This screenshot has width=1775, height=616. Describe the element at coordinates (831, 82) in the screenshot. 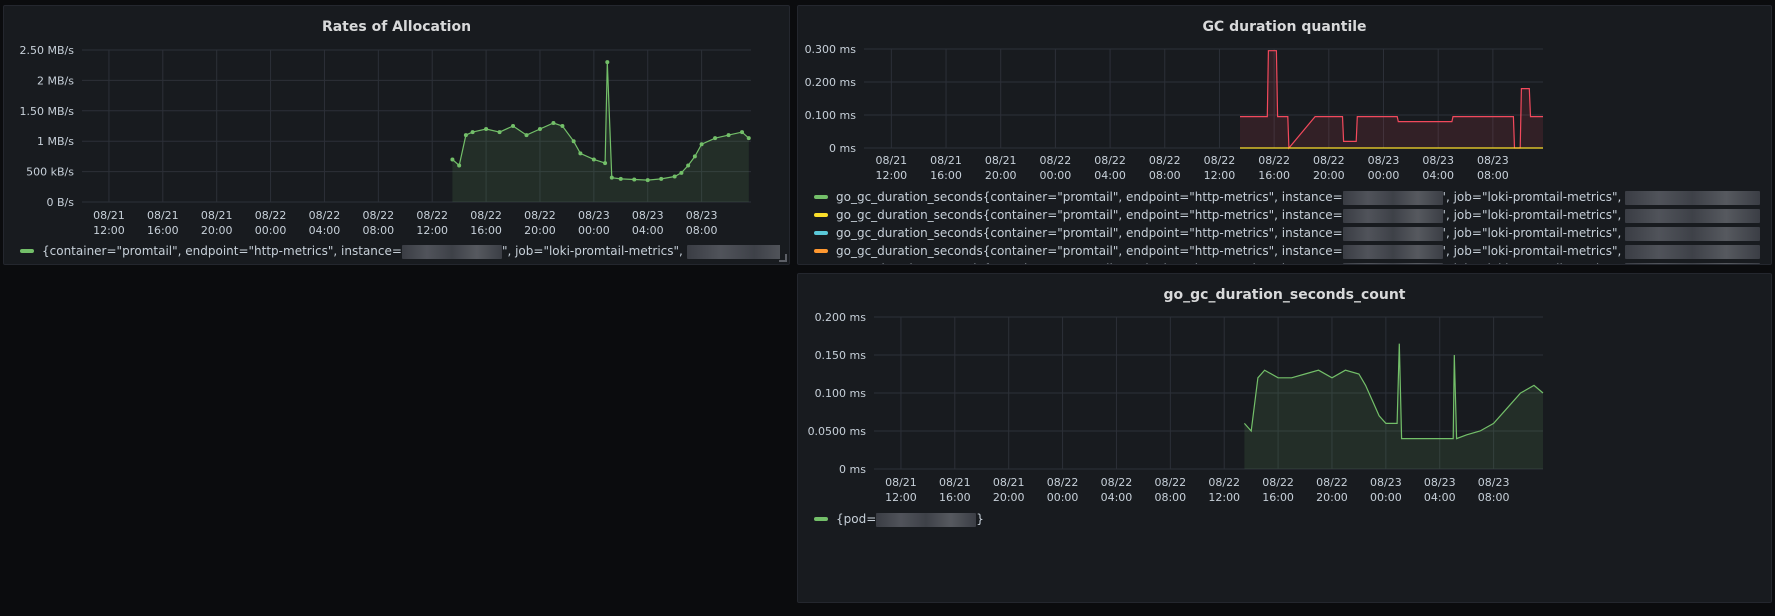

I see `y-tick-label: 0.200 ms` at that location.